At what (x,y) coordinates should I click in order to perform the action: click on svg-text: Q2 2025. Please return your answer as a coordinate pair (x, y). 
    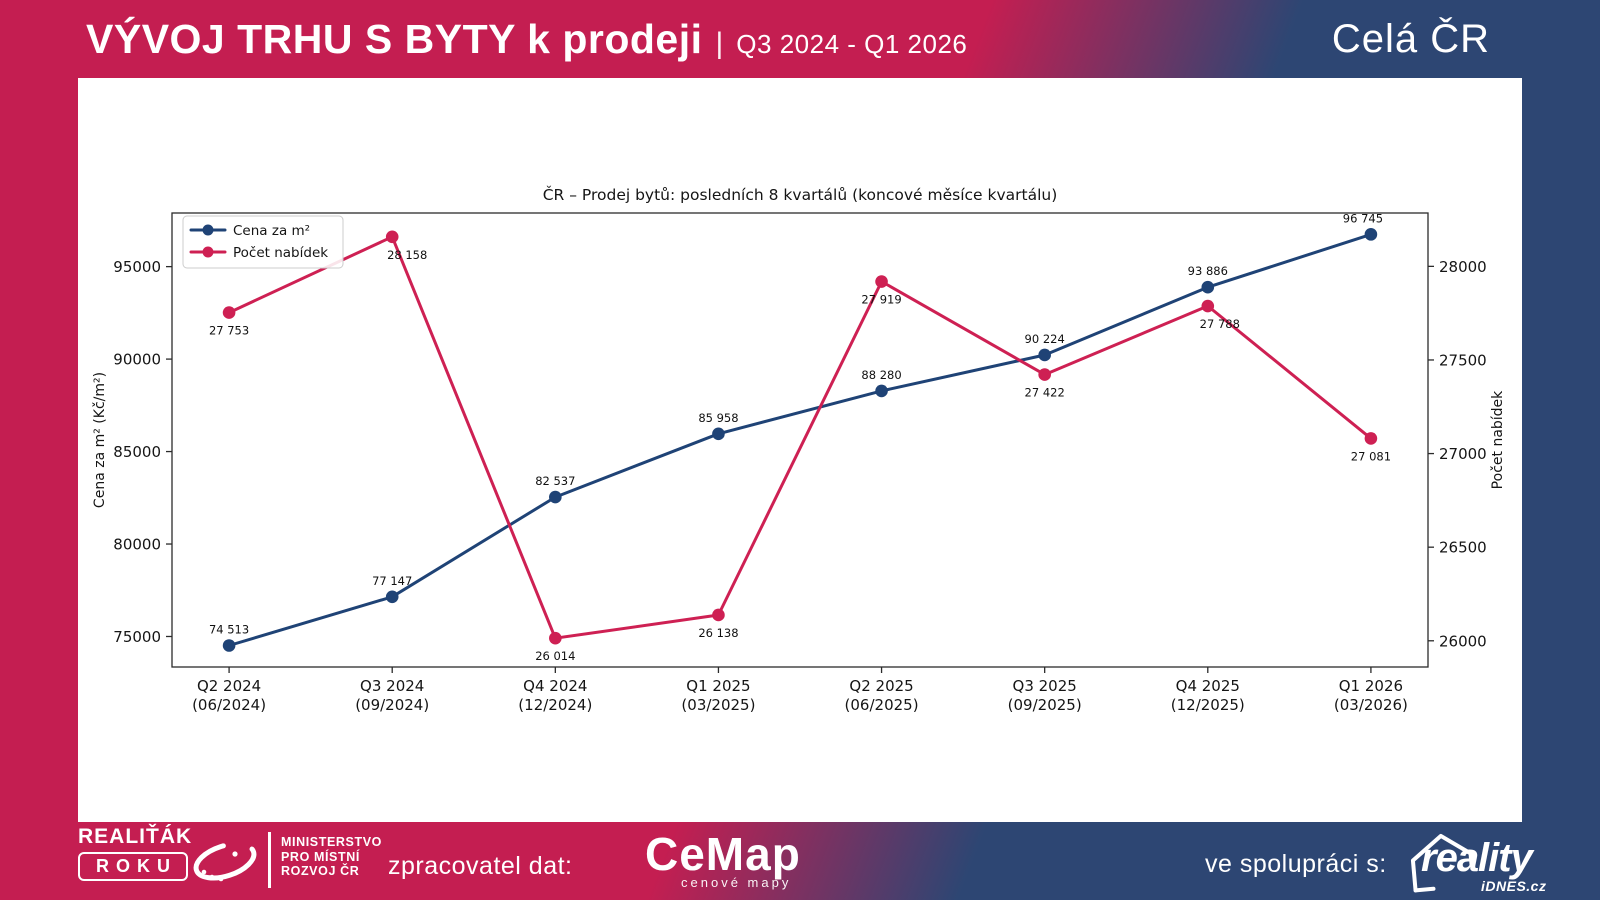
    Looking at the image, I should click on (881, 686).